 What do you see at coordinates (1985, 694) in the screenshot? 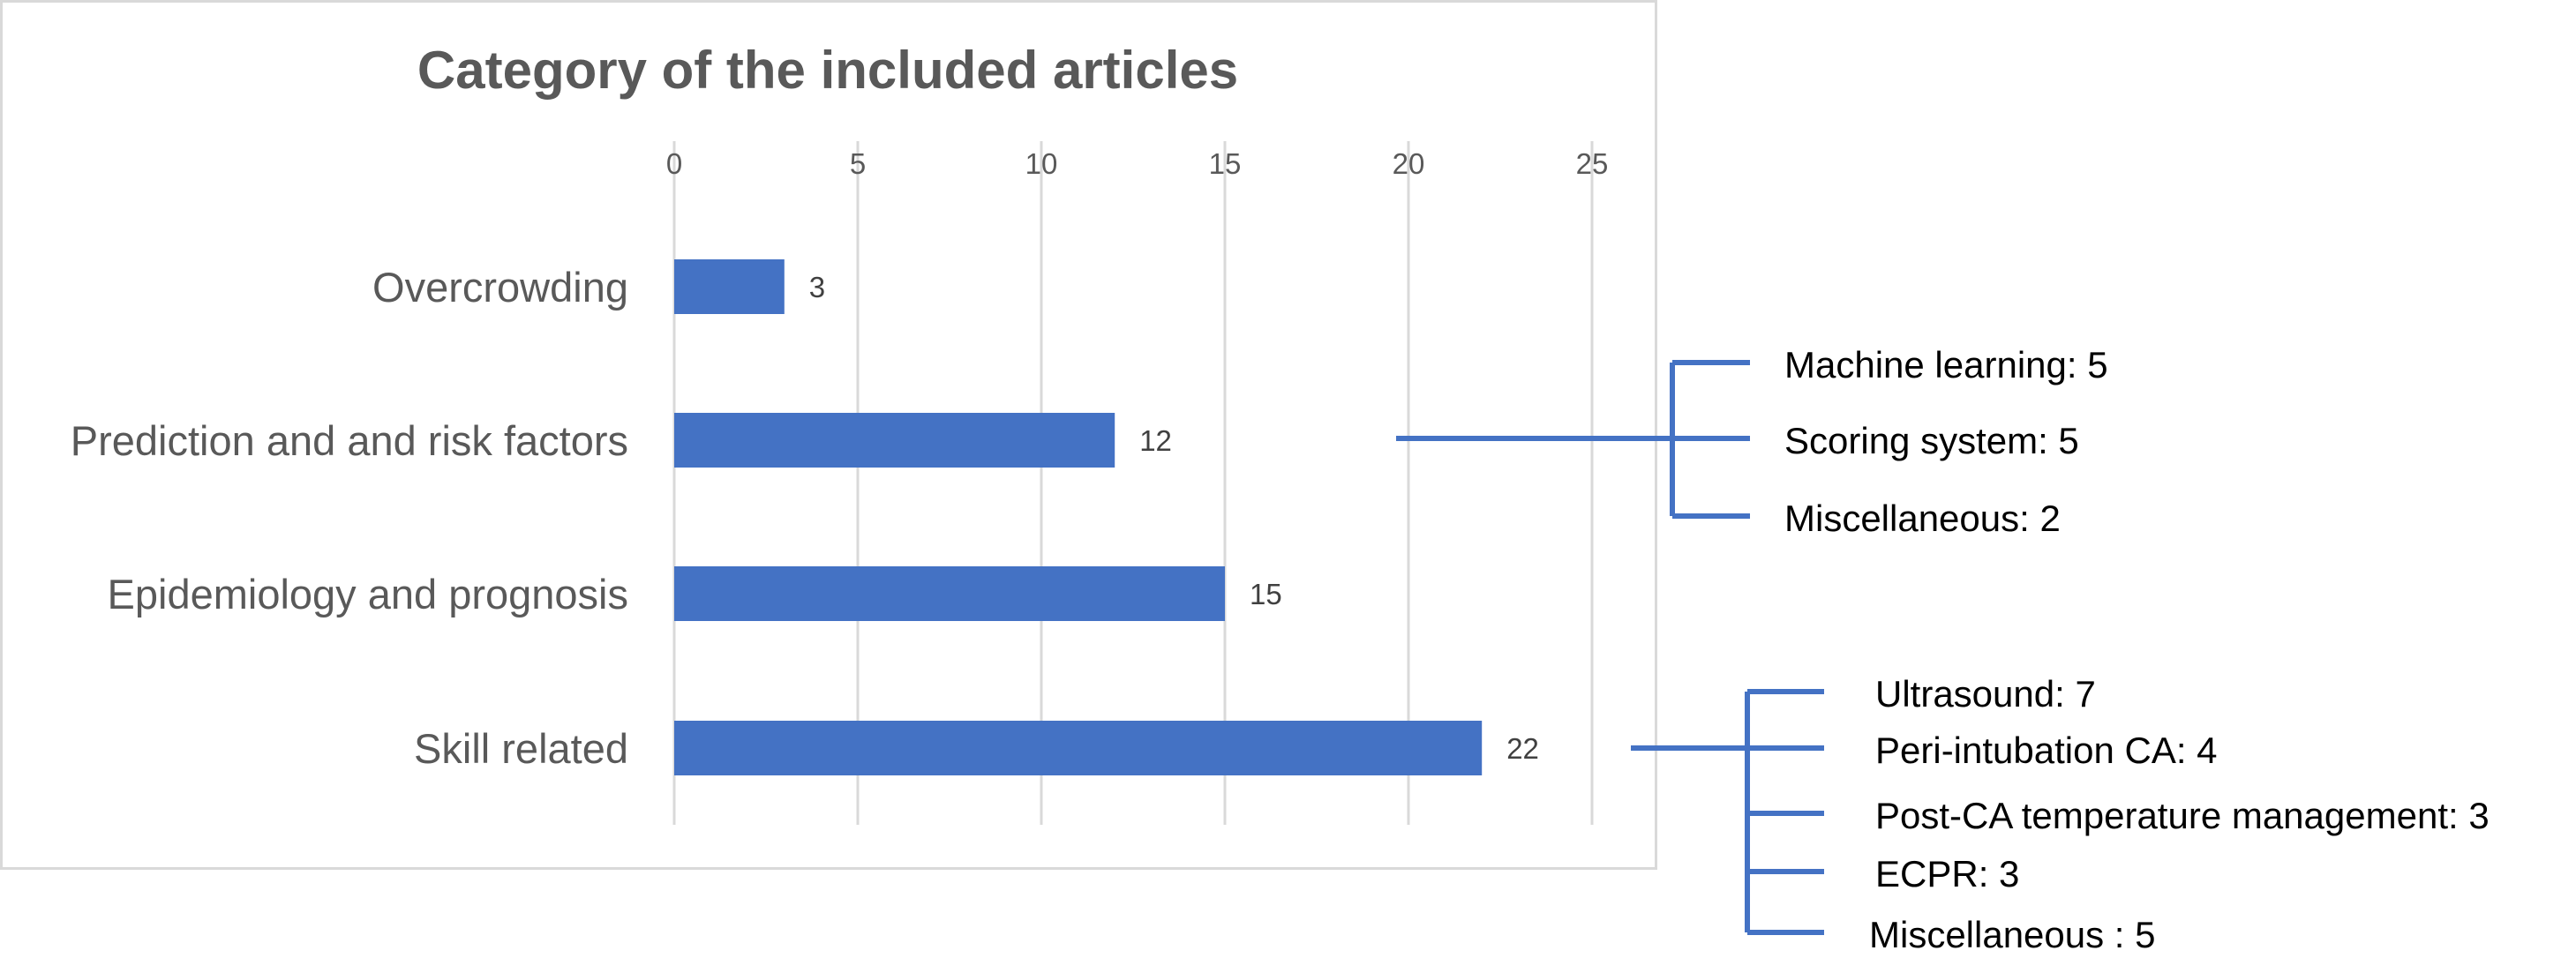
I see `annotation-2-item-1: Ultrasound: 7` at bounding box center [1985, 694].